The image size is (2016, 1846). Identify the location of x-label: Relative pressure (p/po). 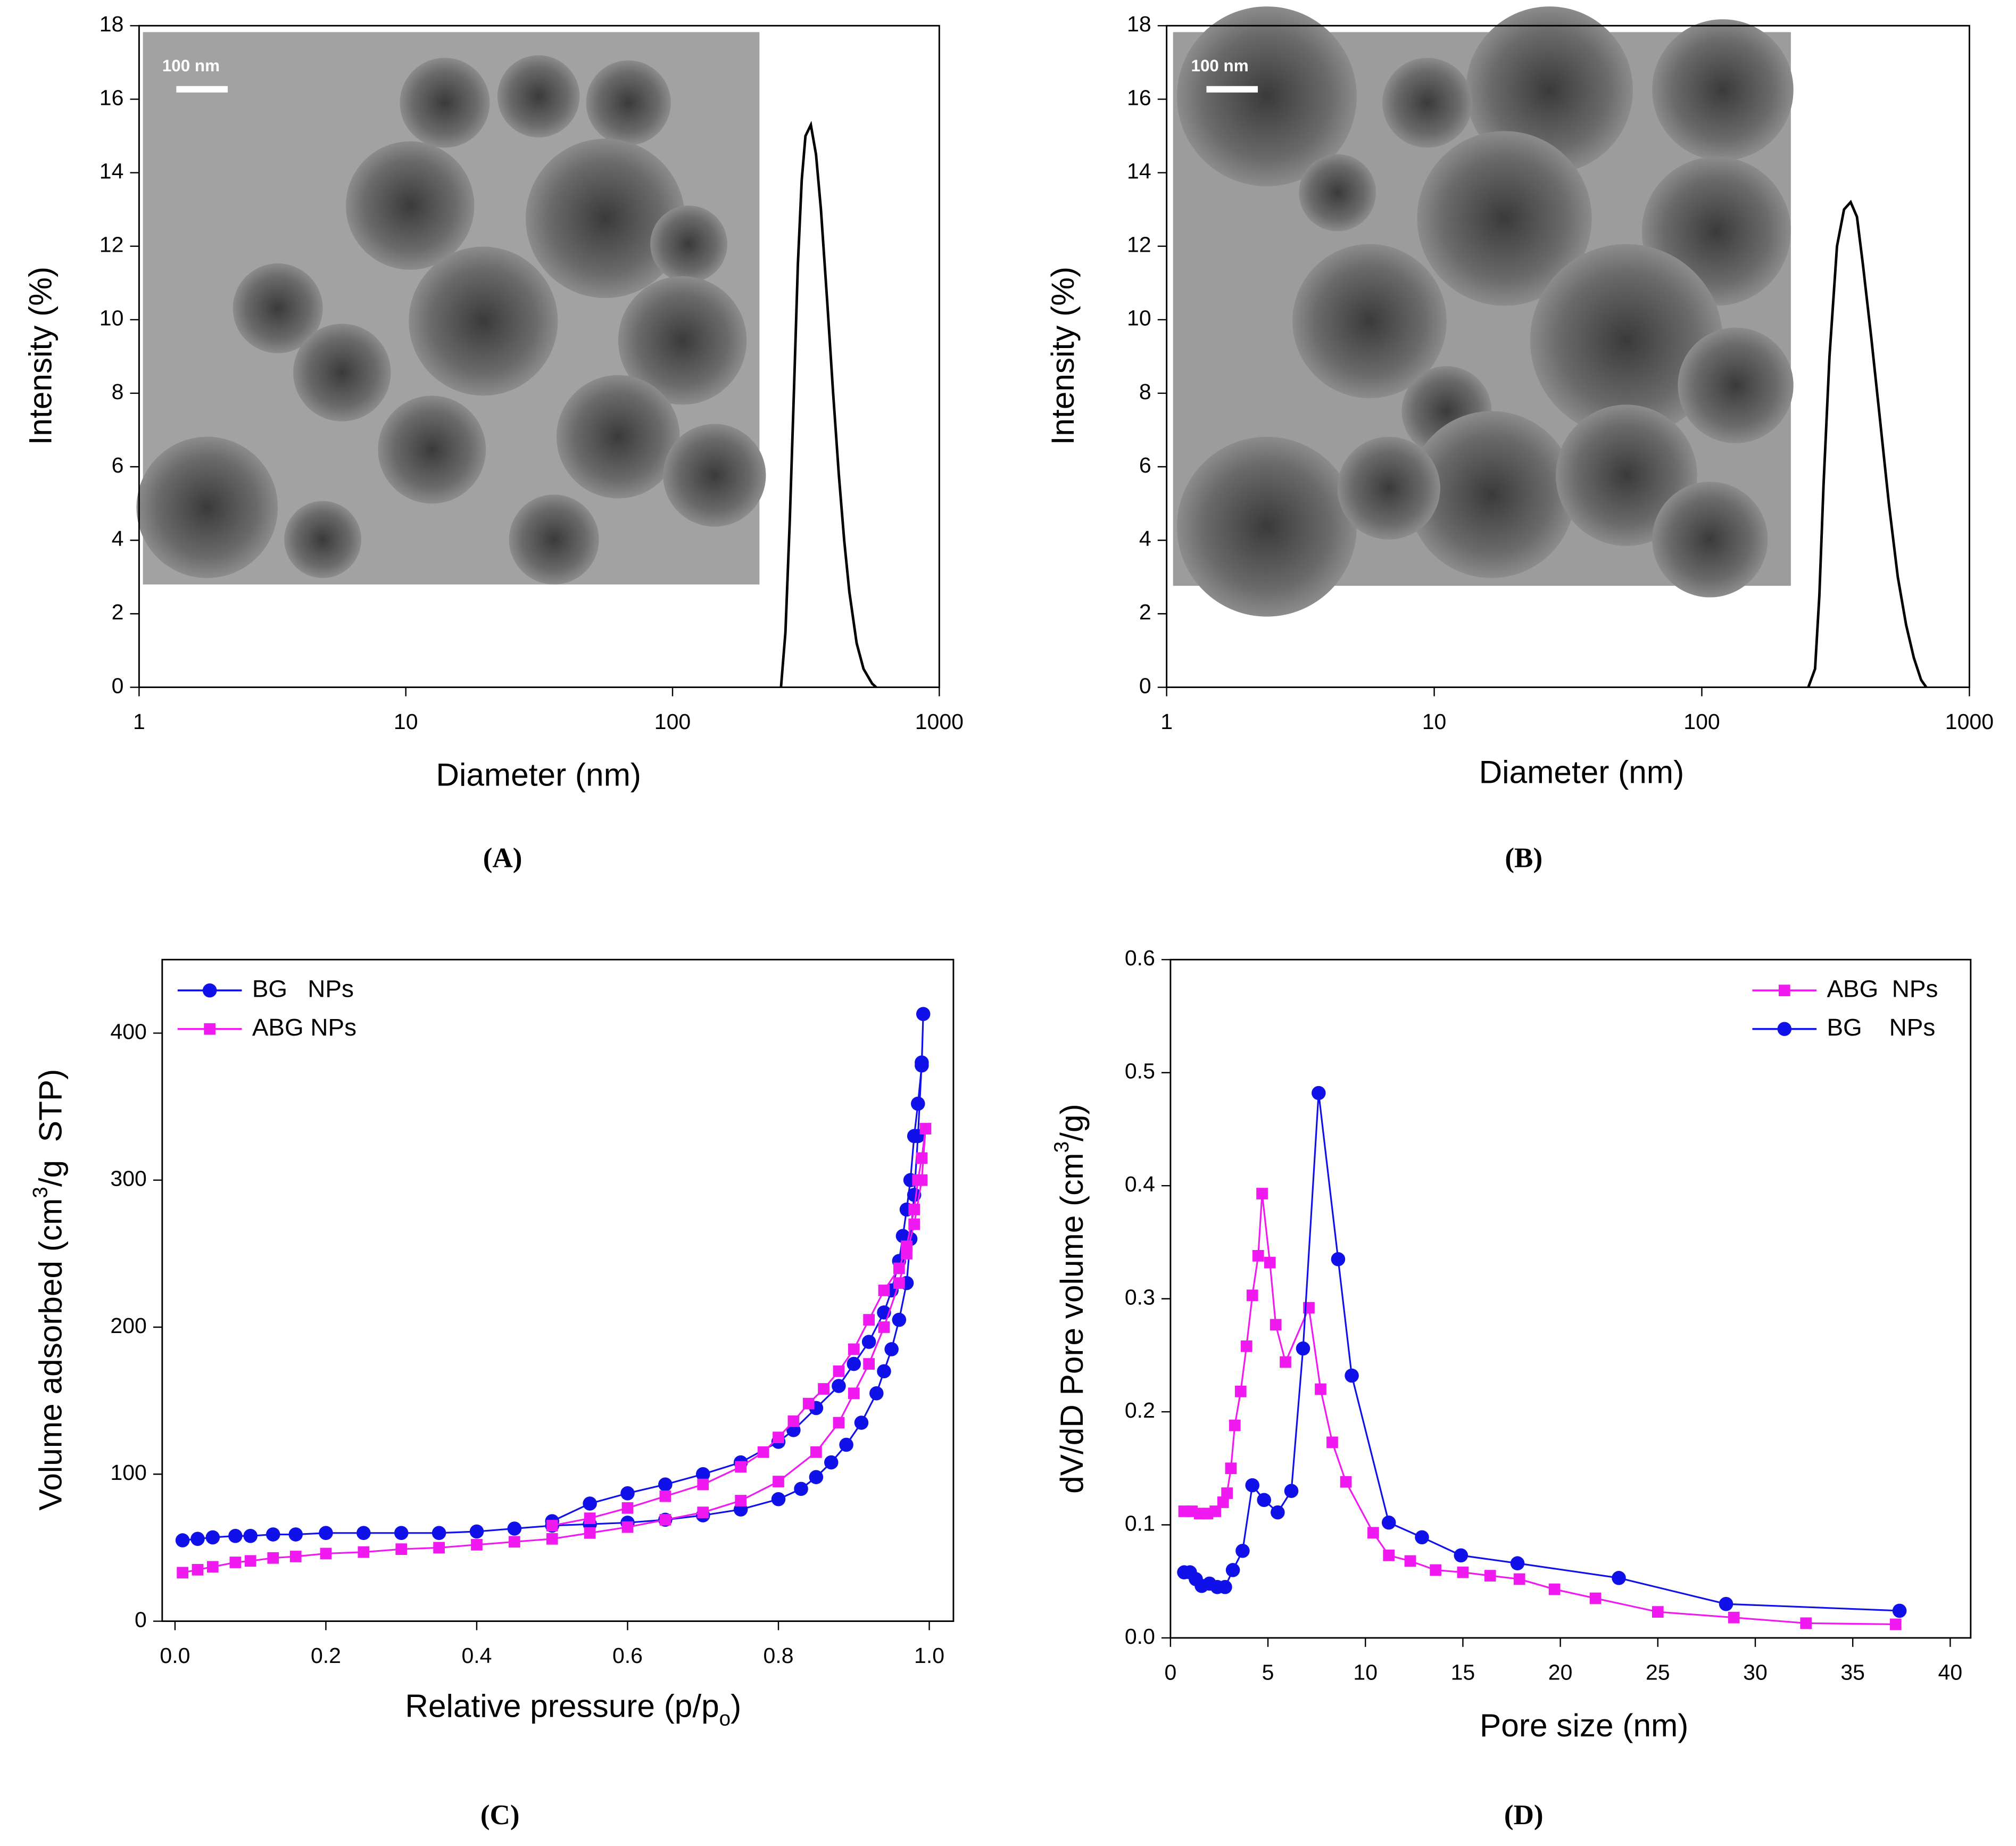
(573, 1709).